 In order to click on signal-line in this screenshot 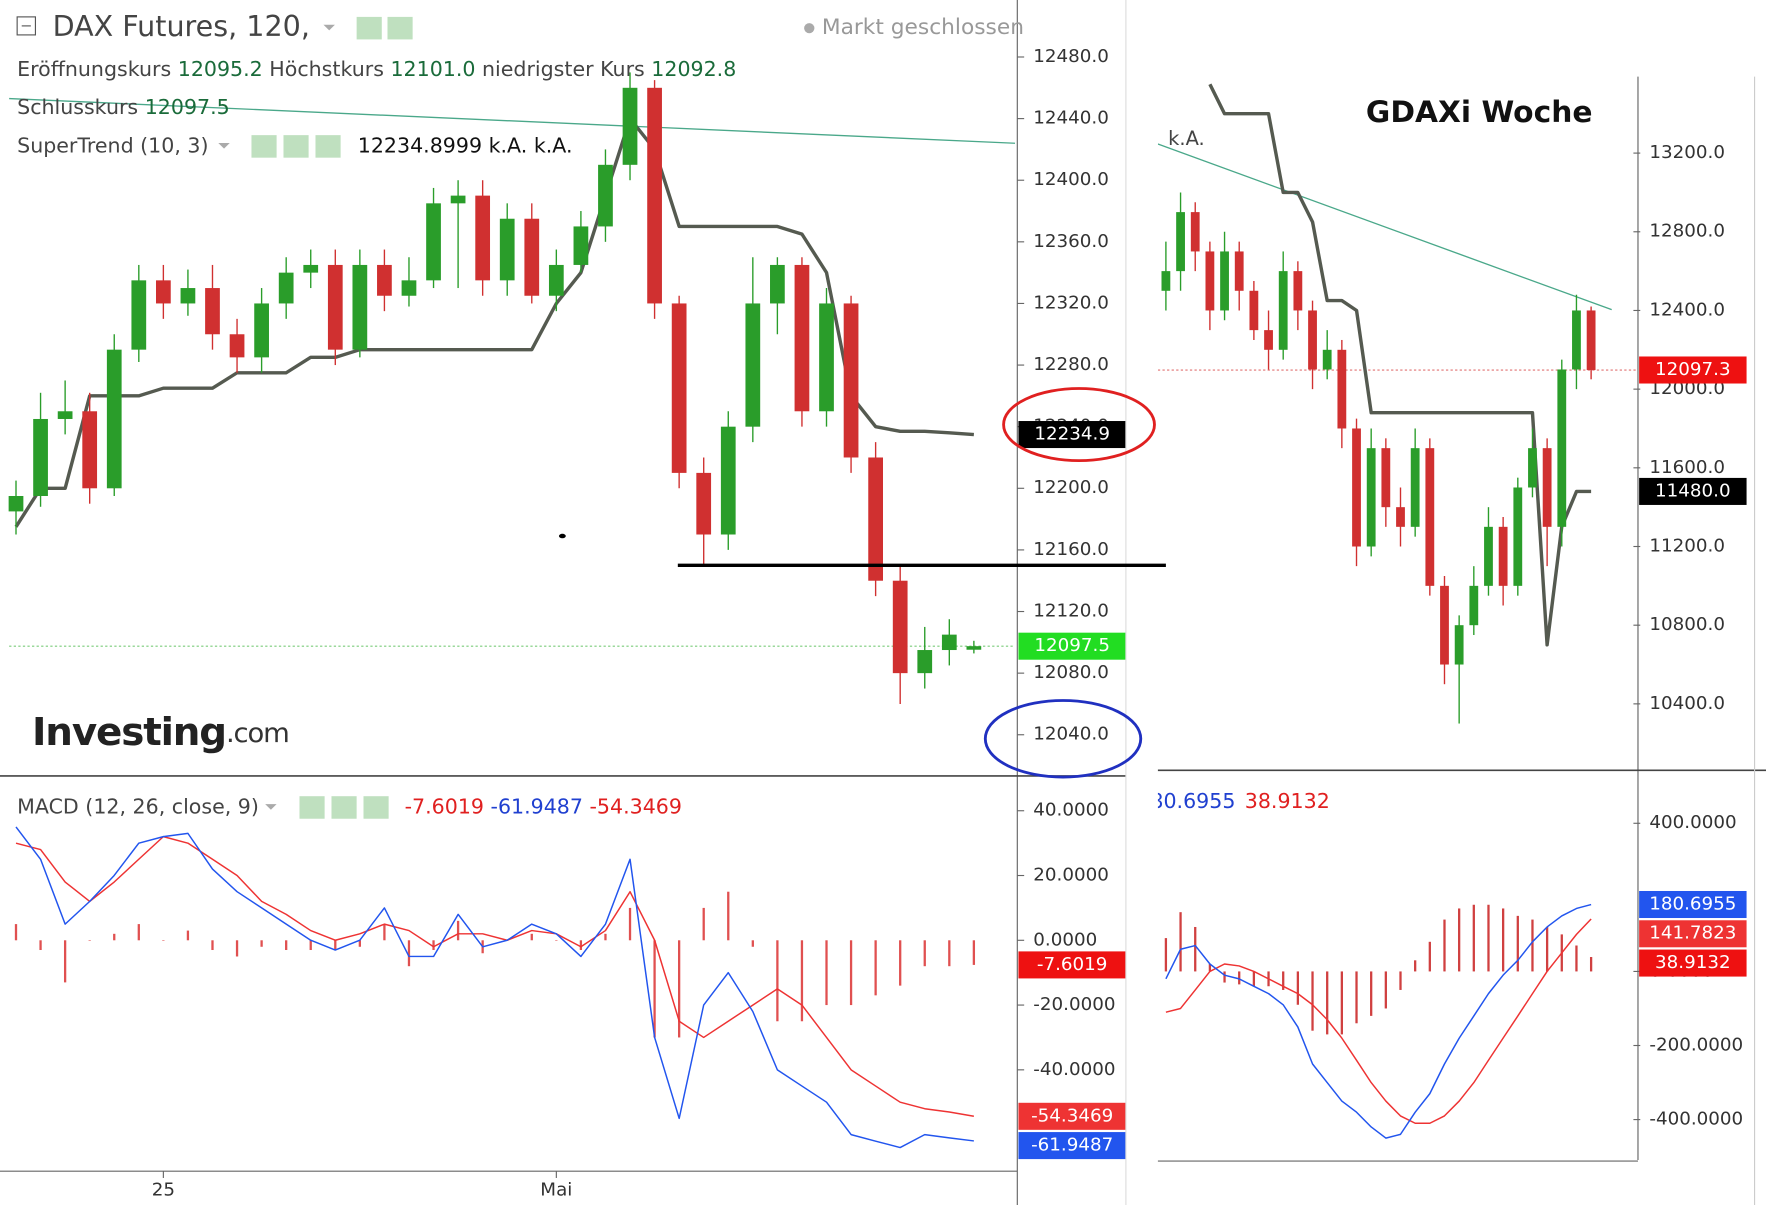, I will do `click(1378, 1021)`.